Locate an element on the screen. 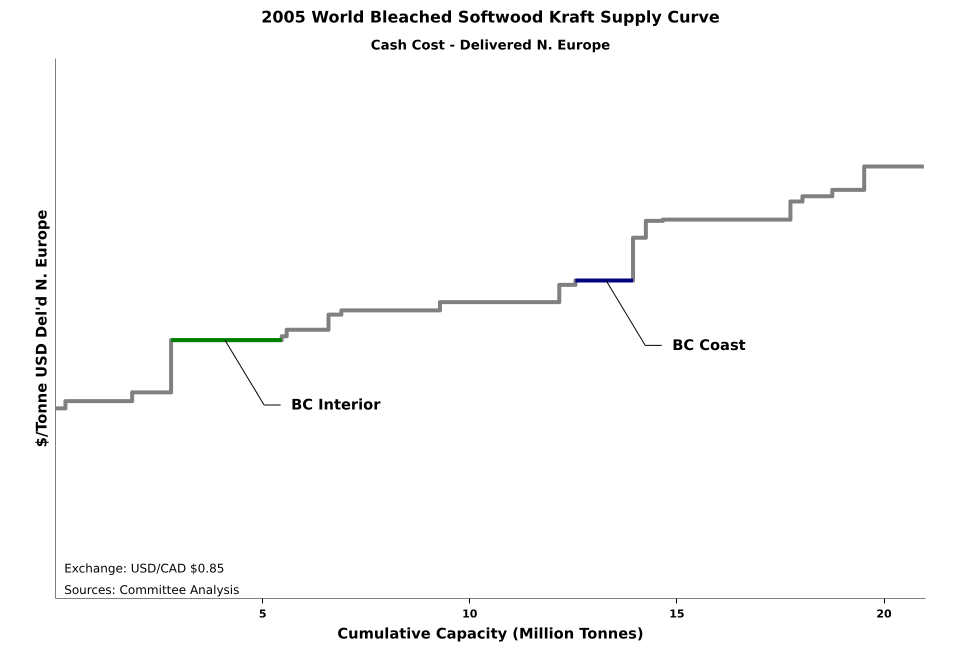  y-axis-title: $/Tonne USD Del'd N. Europe is located at coordinates (42, 329).